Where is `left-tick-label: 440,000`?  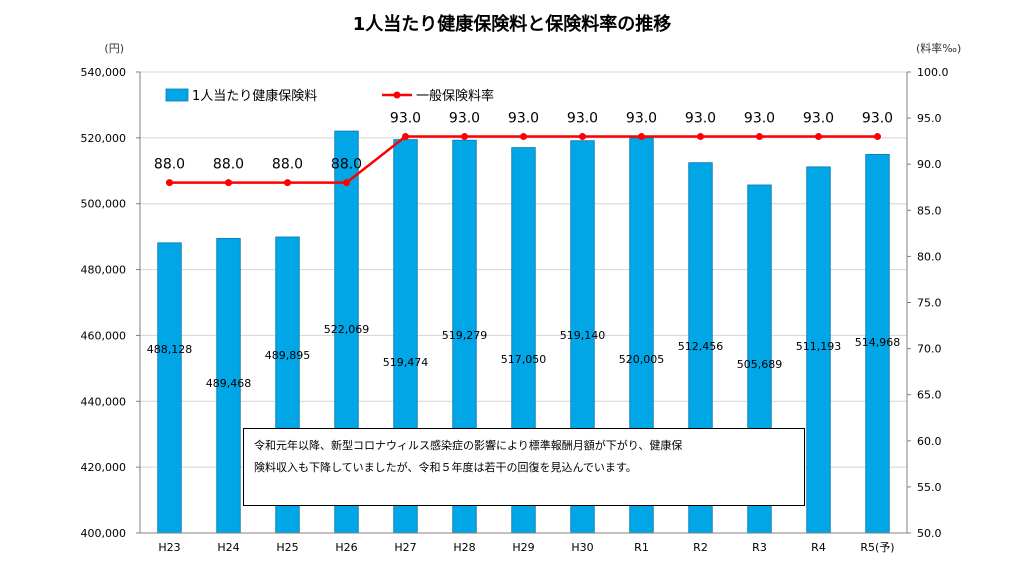 left-tick-label: 440,000 is located at coordinates (104, 401).